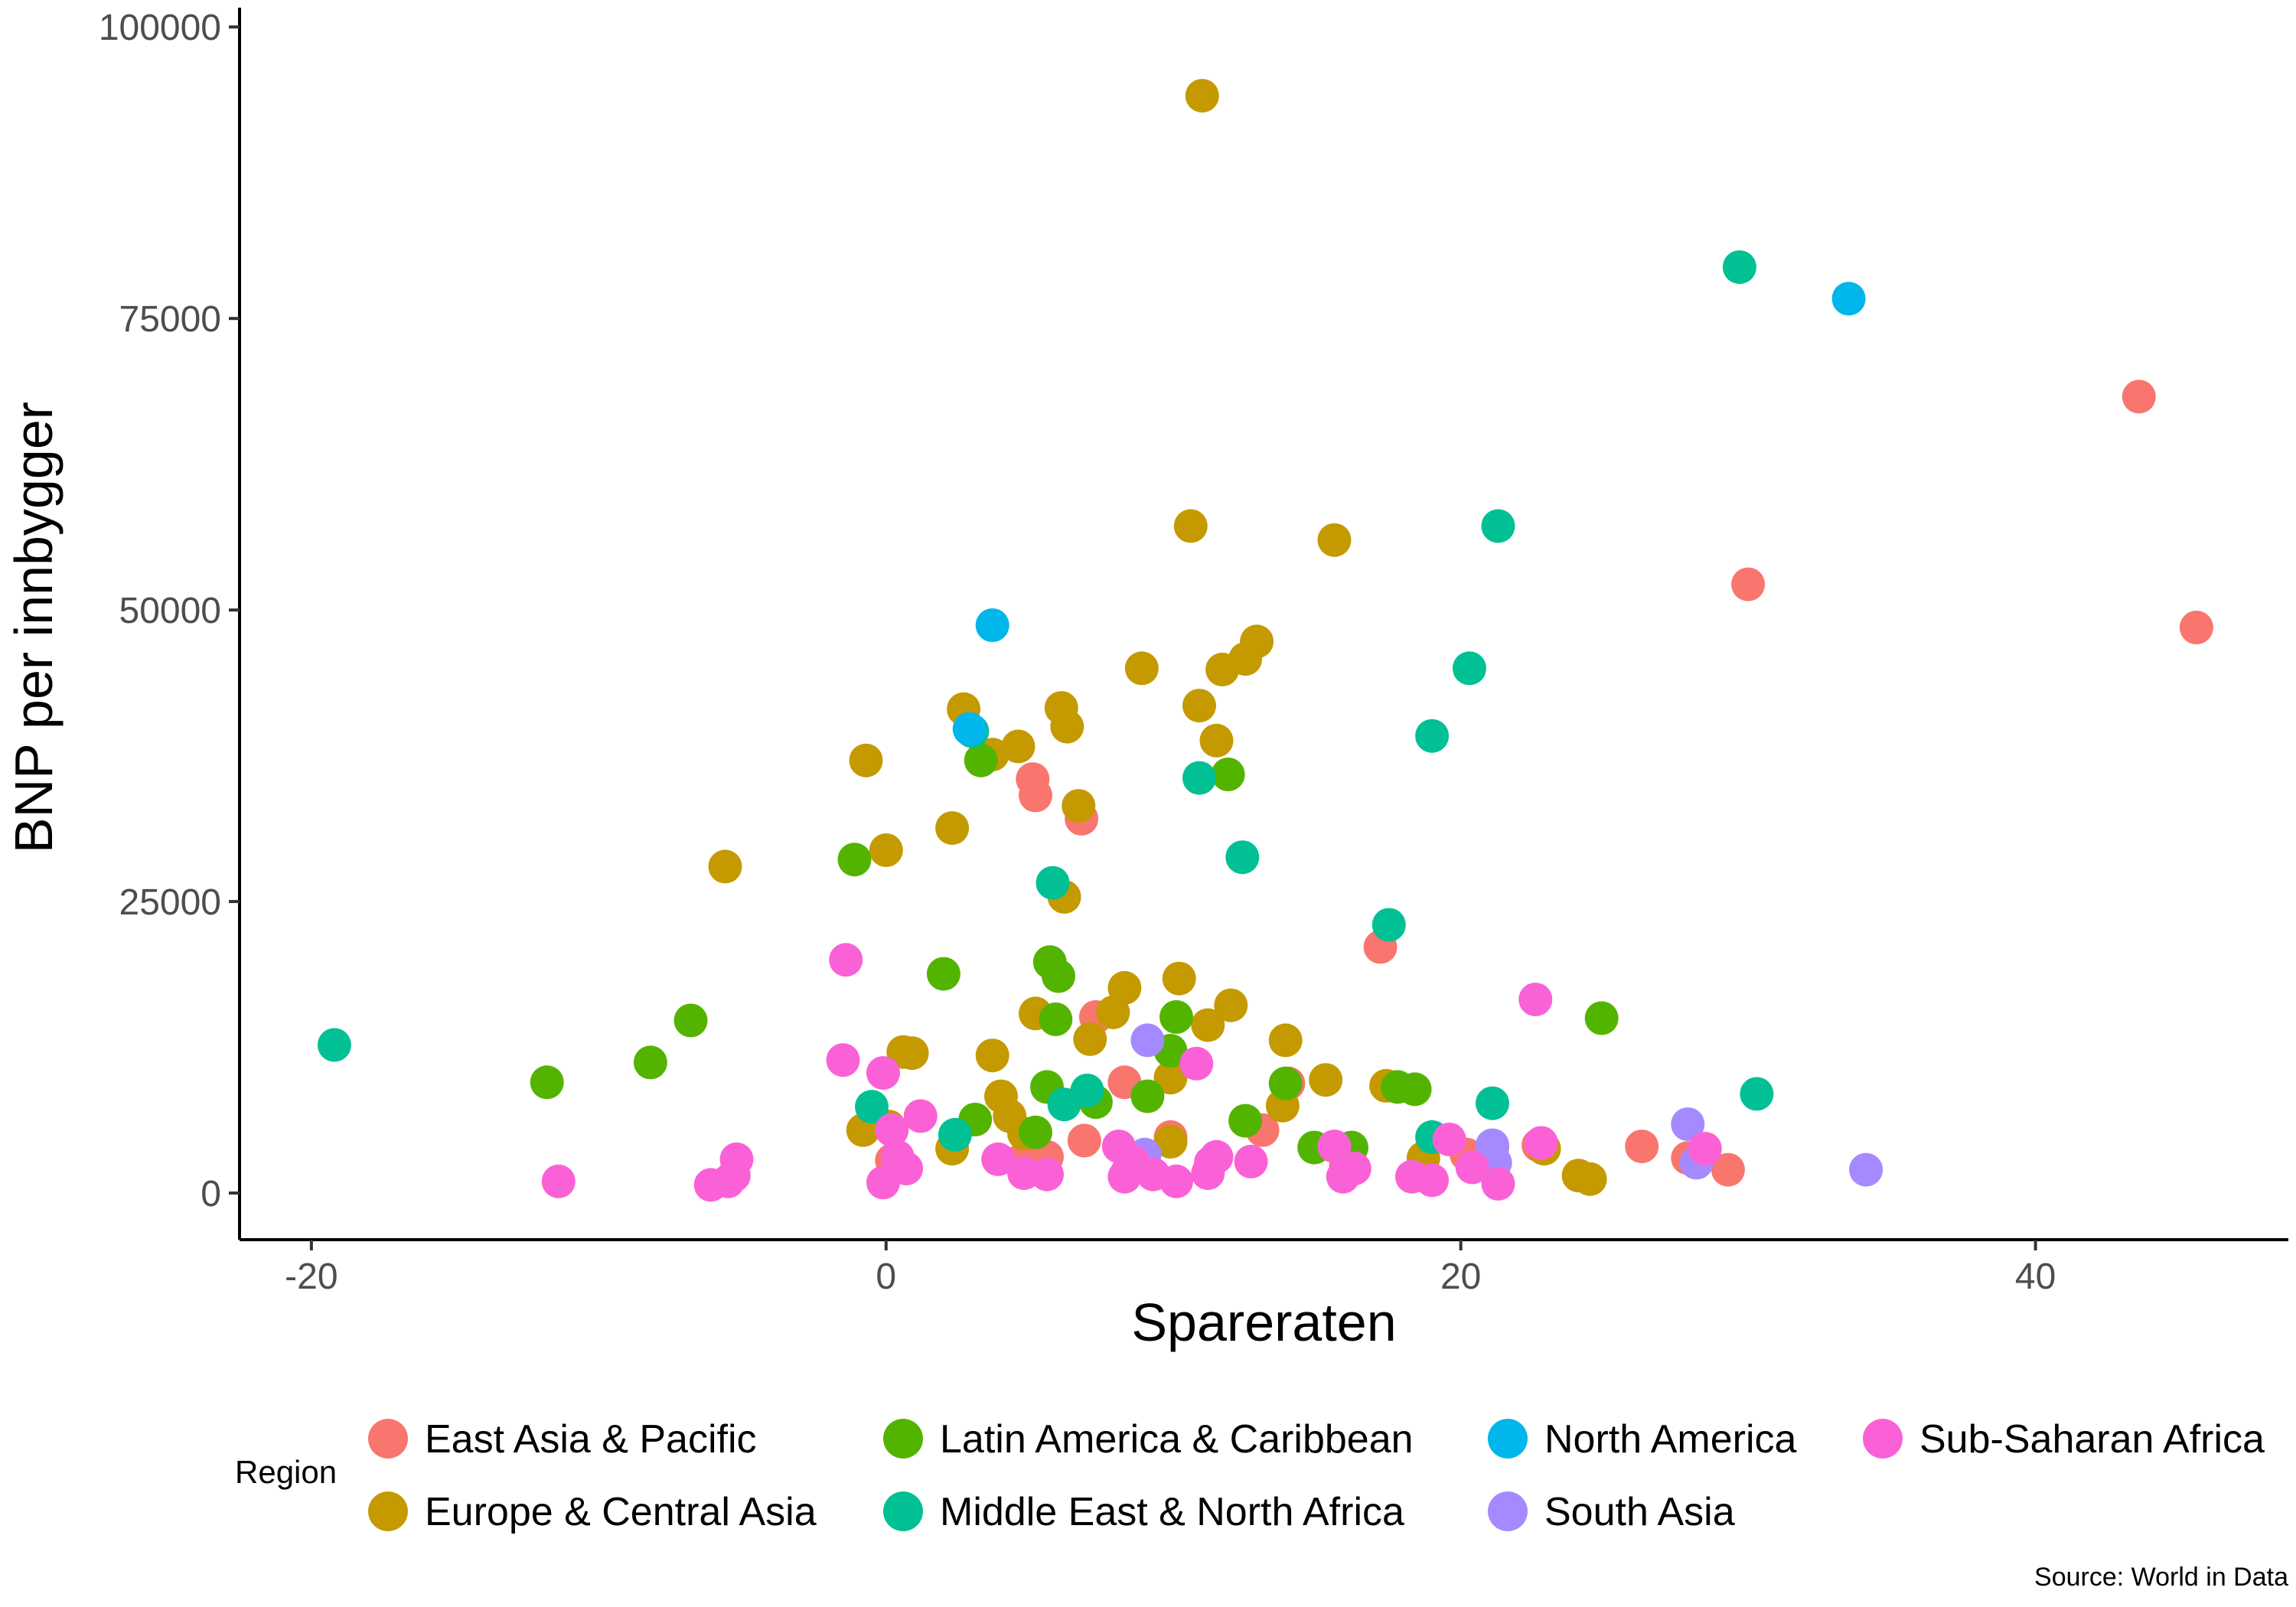 Image resolution: width=2296 pixels, height=1607 pixels. What do you see at coordinates (1172, 1512) in the screenshot?
I see `legend-label: Middle East & North Africa` at bounding box center [1172, 1512].